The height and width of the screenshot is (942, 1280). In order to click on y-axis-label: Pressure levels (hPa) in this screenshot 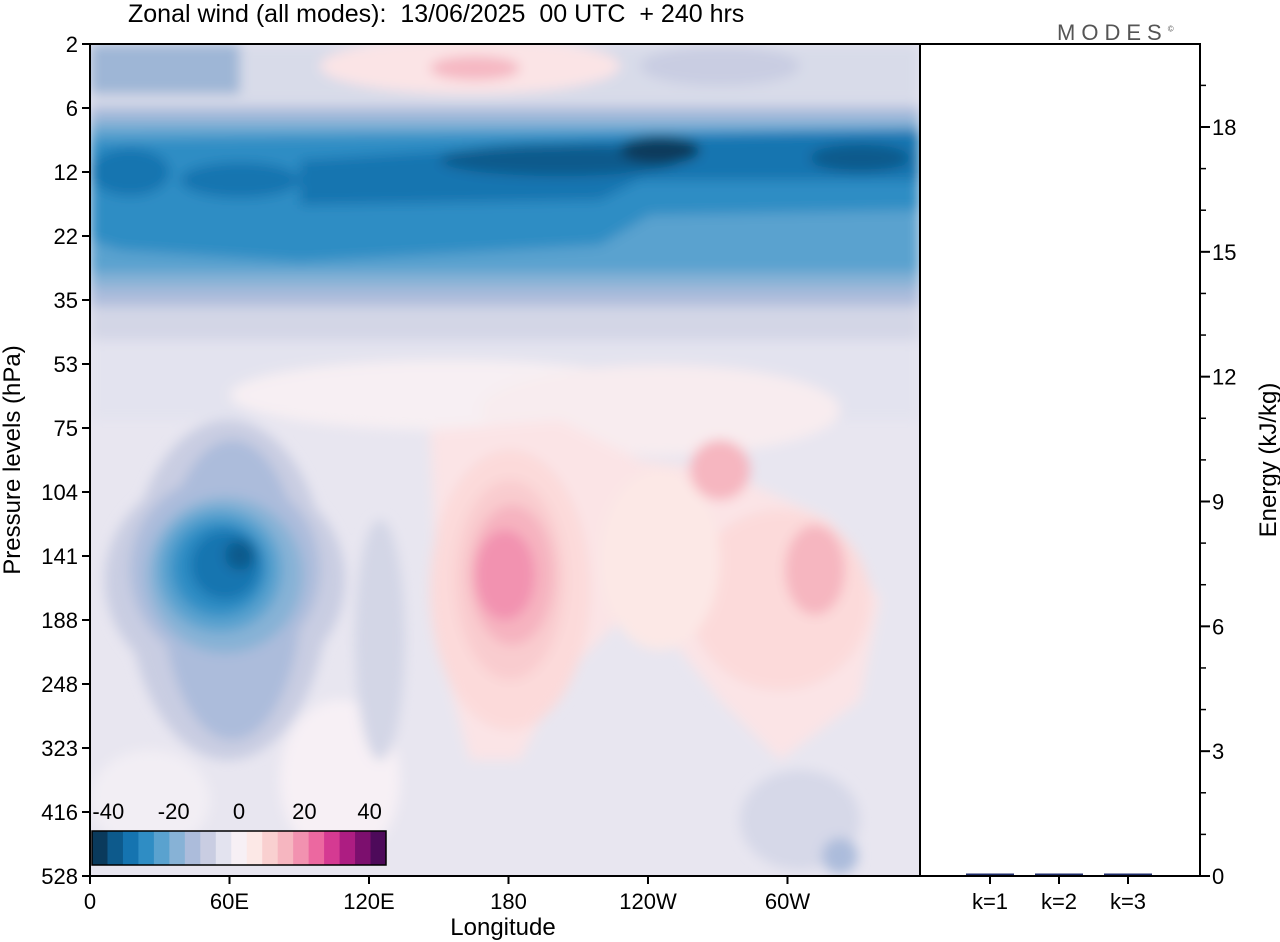, I will do `click(13, 459)`.